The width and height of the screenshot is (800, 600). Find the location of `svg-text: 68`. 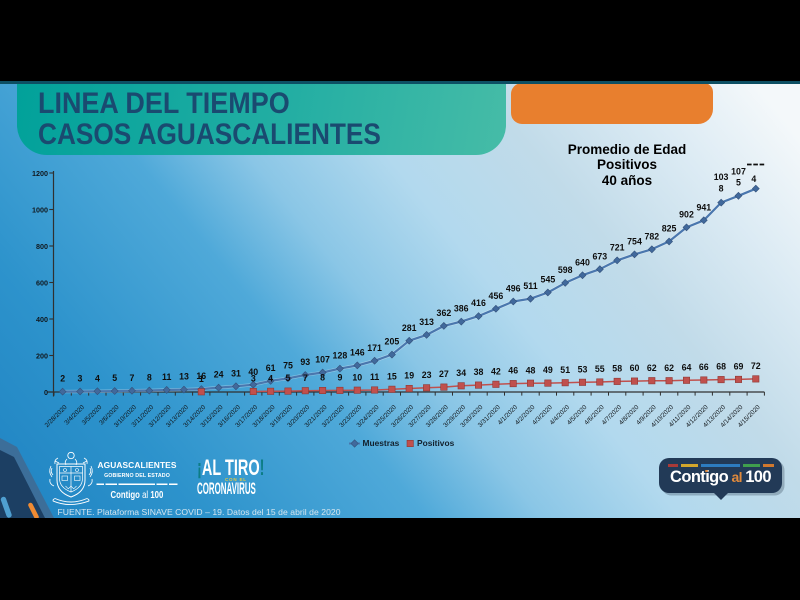

svg-text: 68 is located at coordinates (721, 367).